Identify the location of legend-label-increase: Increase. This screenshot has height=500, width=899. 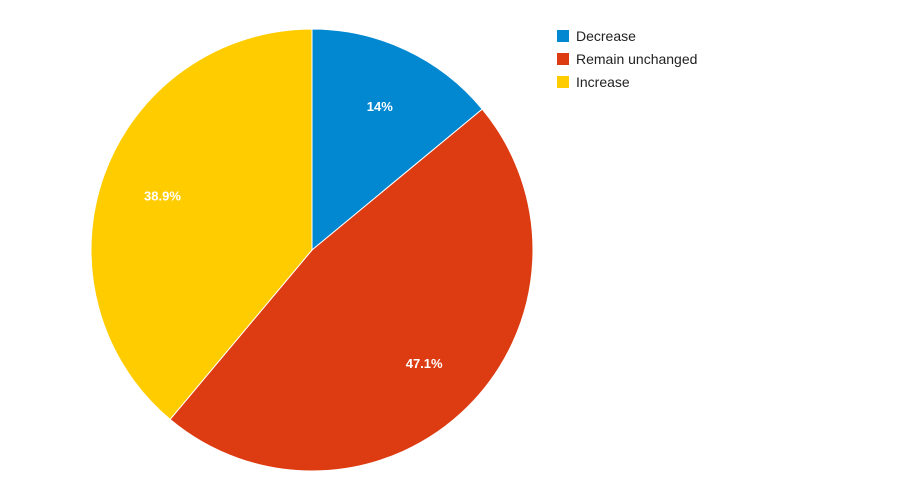
(603, 81).